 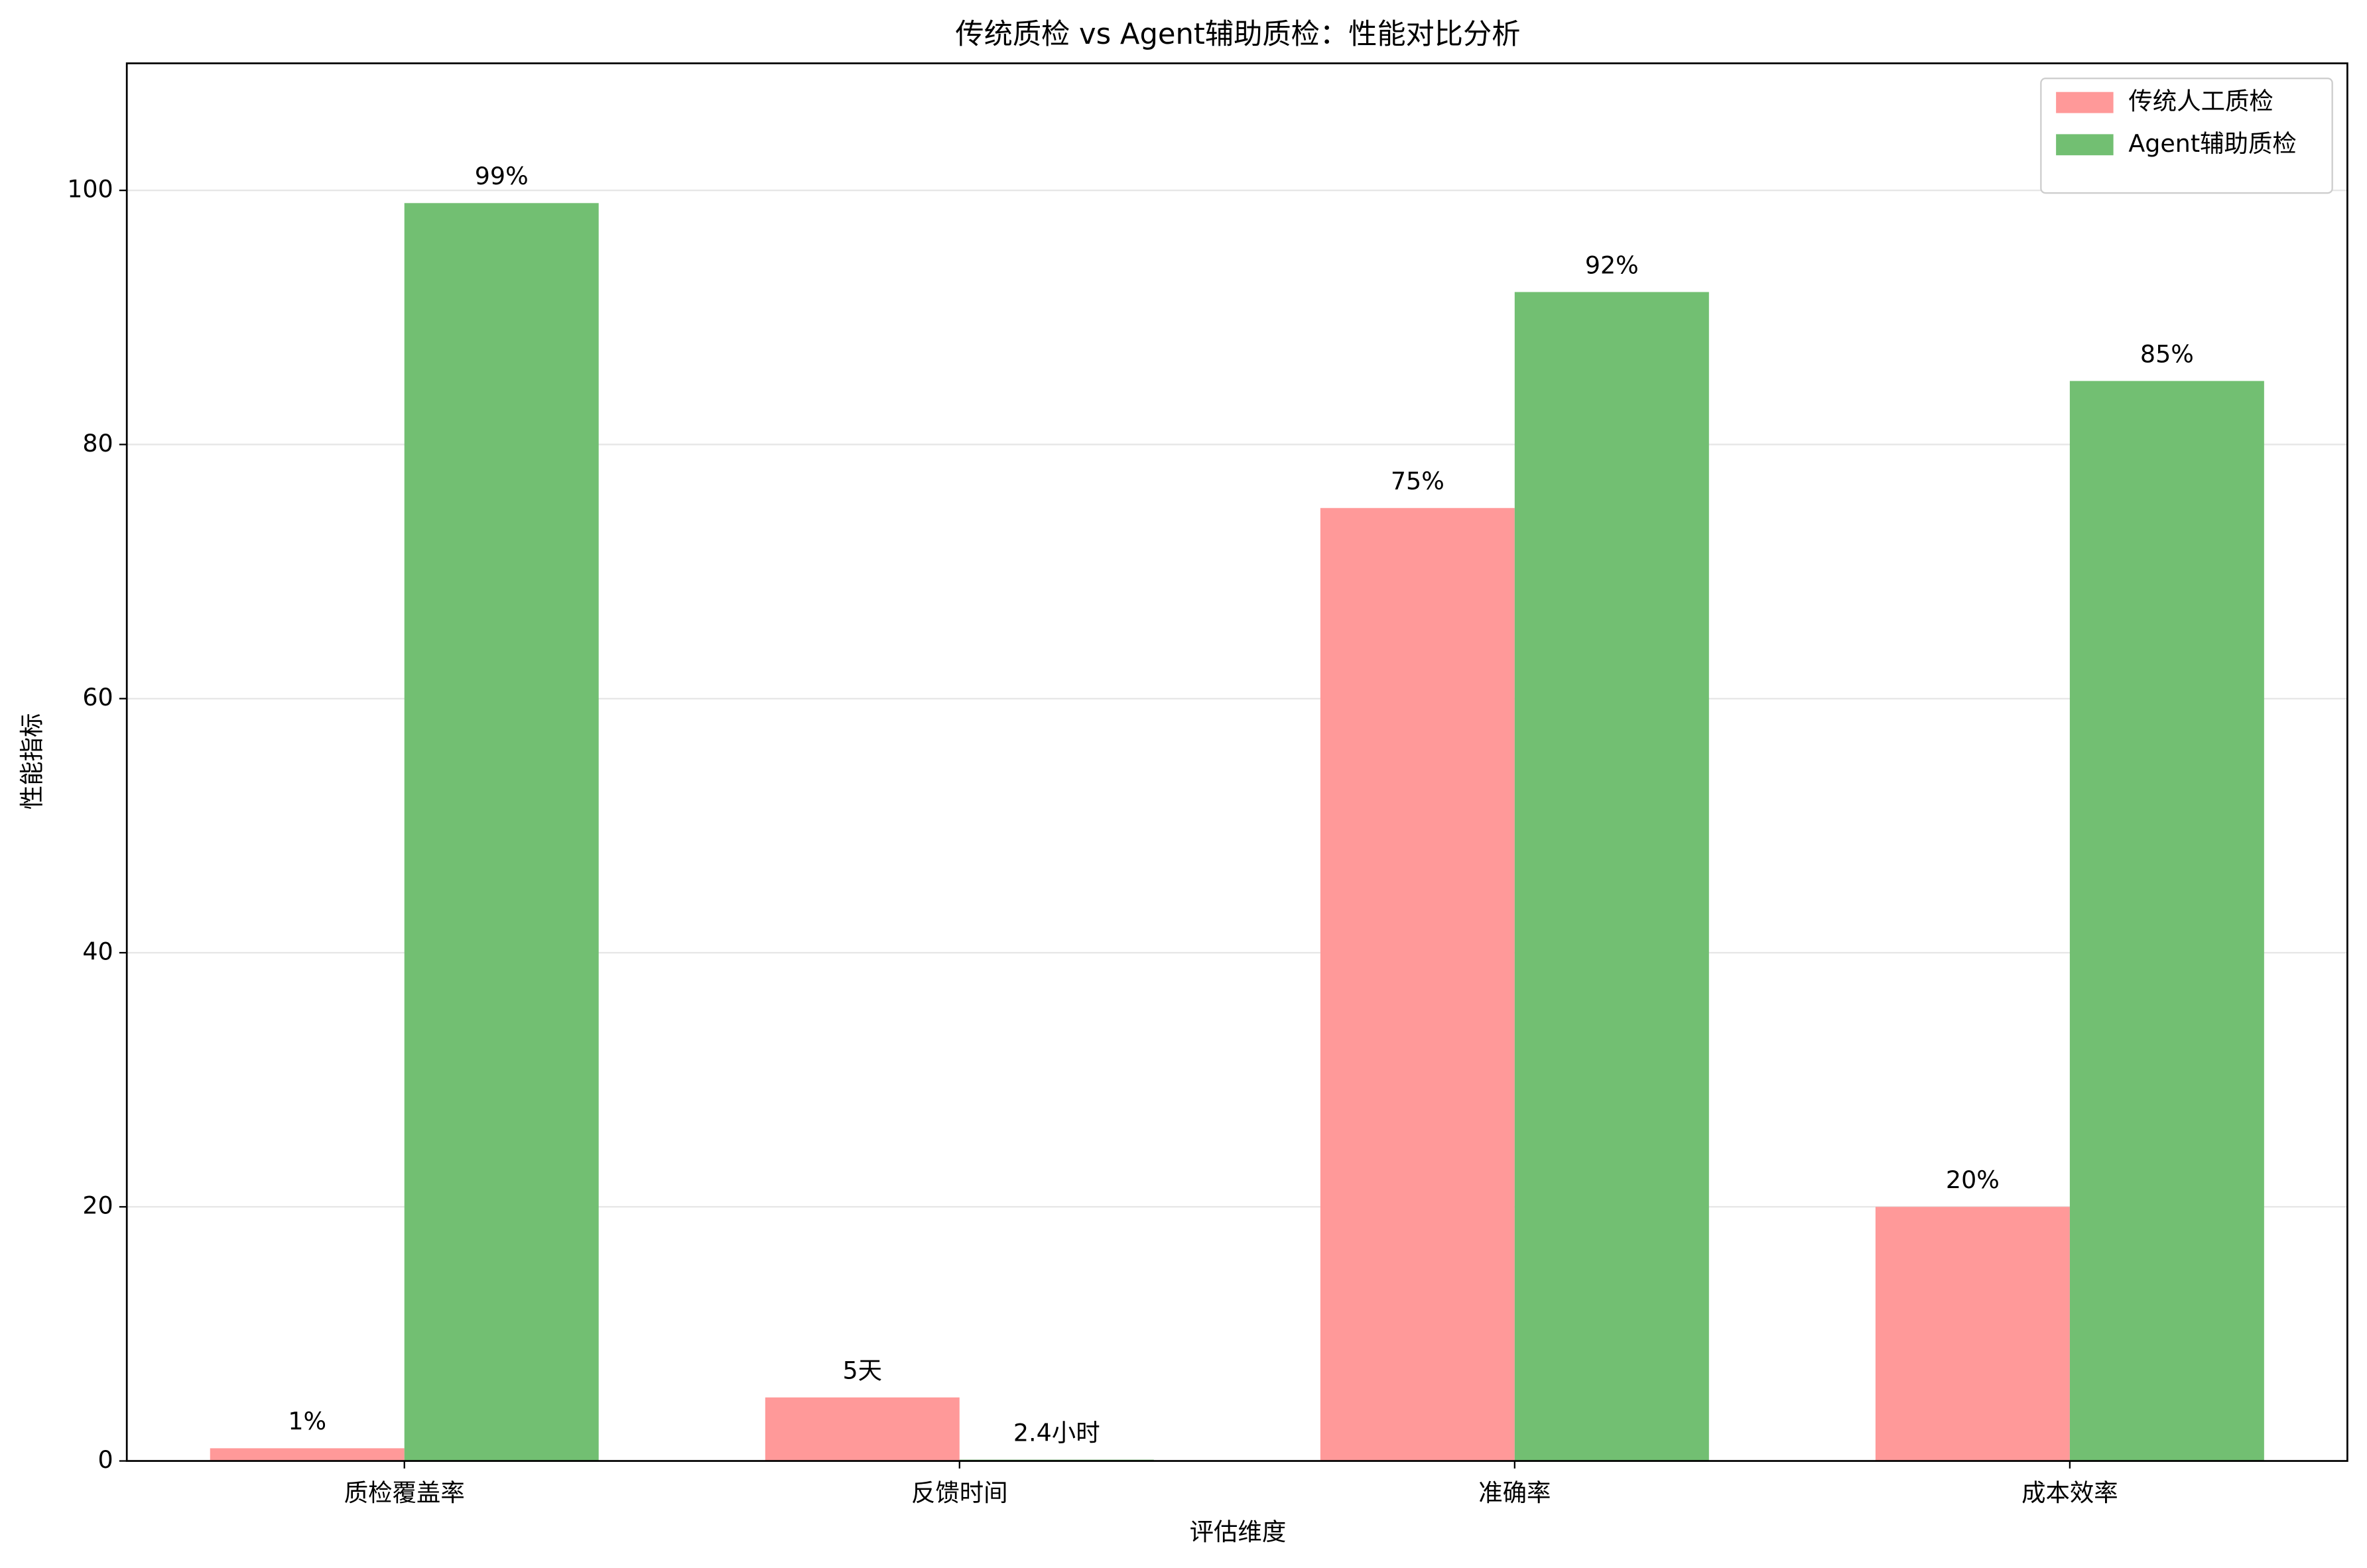 What do you see at coordinates (1056, 1432) in the screenshot?
I see `value-label: 2.4小时` at bounding box center [1056, 1432].